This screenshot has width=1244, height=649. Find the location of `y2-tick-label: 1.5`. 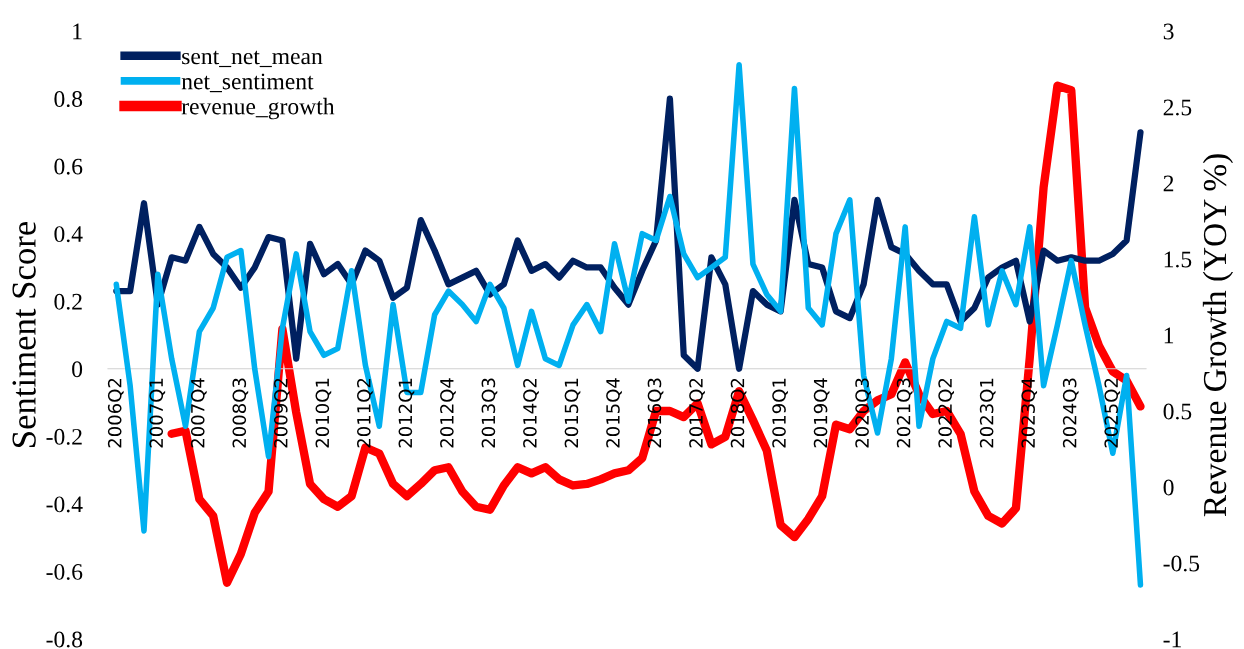

y2-tick-label: 1.5 is located at coordinates (1178, 259).